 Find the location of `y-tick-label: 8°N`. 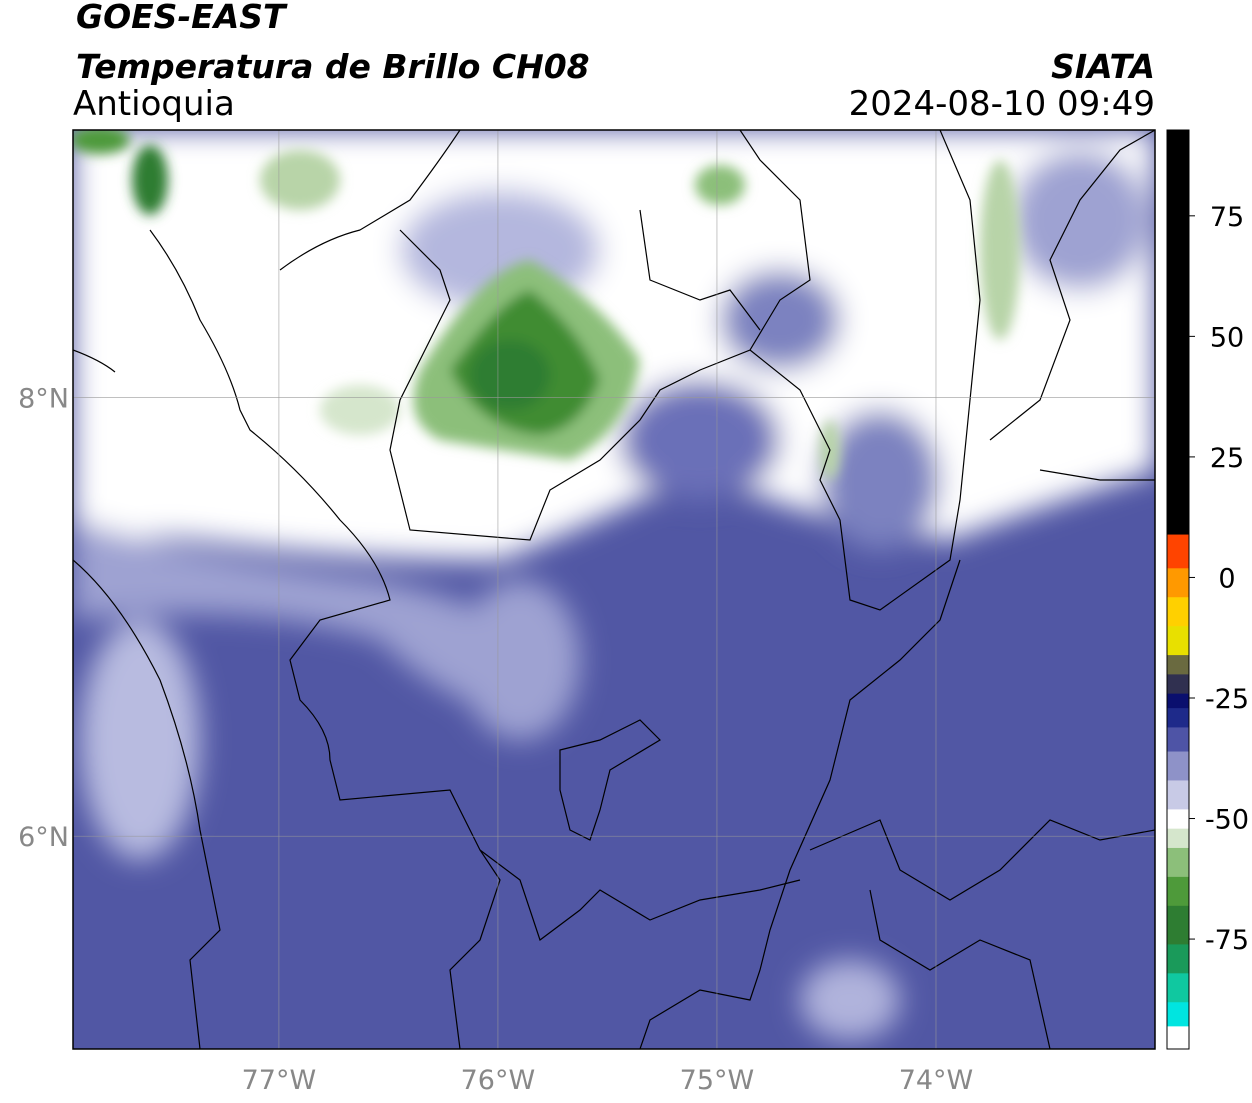

y-tick-label: 8°N is located at coordinates (43, 399).